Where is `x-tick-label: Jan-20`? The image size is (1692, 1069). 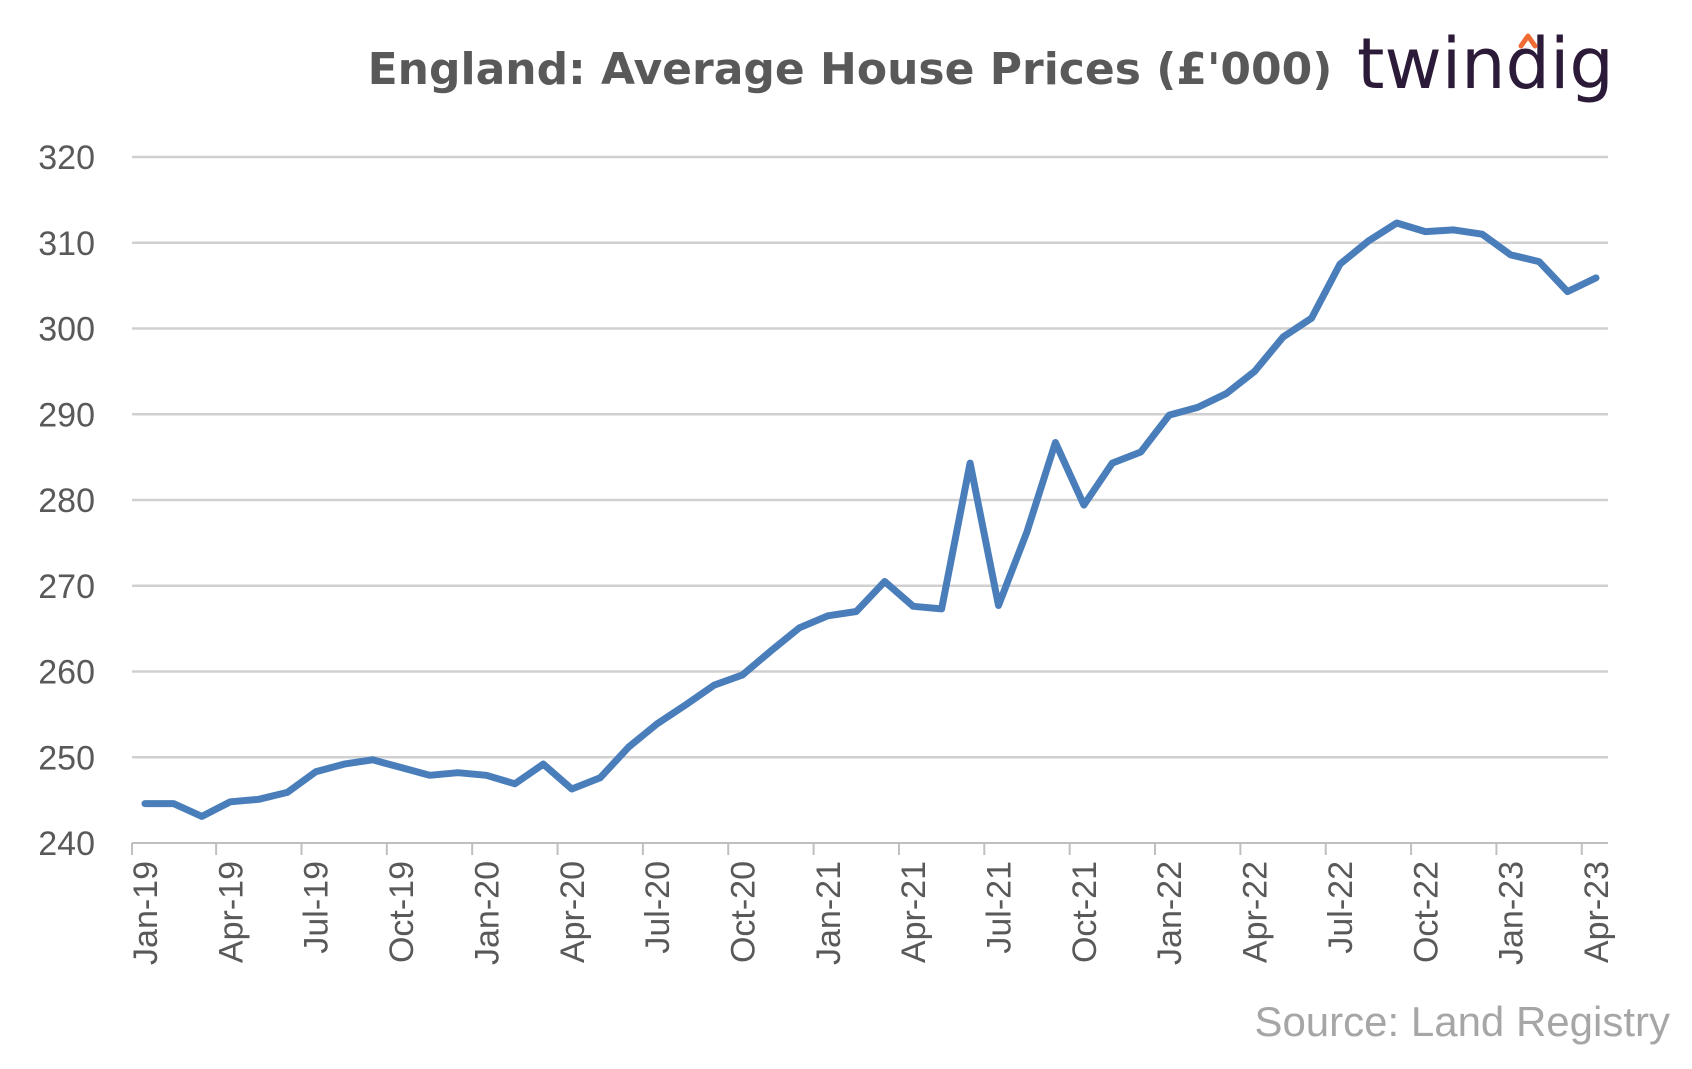
x-tick-label: Jan-20 is located at coordinates (487, 913).